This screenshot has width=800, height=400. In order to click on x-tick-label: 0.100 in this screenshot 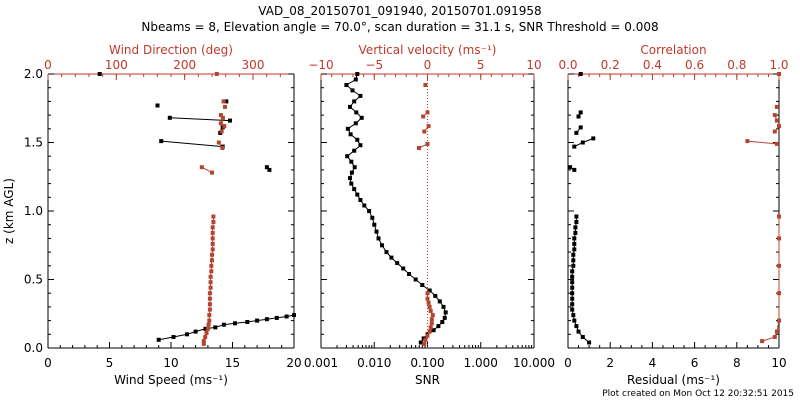, I will do `click(427, 363)`.